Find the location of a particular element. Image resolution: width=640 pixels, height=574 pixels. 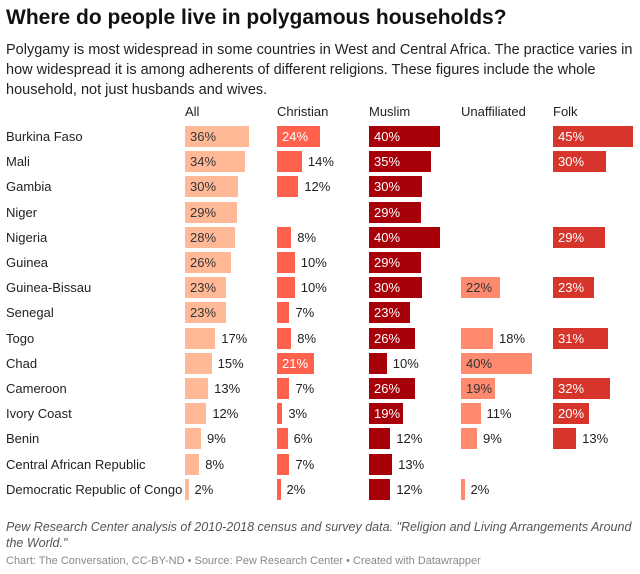

value-label: 6% is located at coordinates (303, 439).